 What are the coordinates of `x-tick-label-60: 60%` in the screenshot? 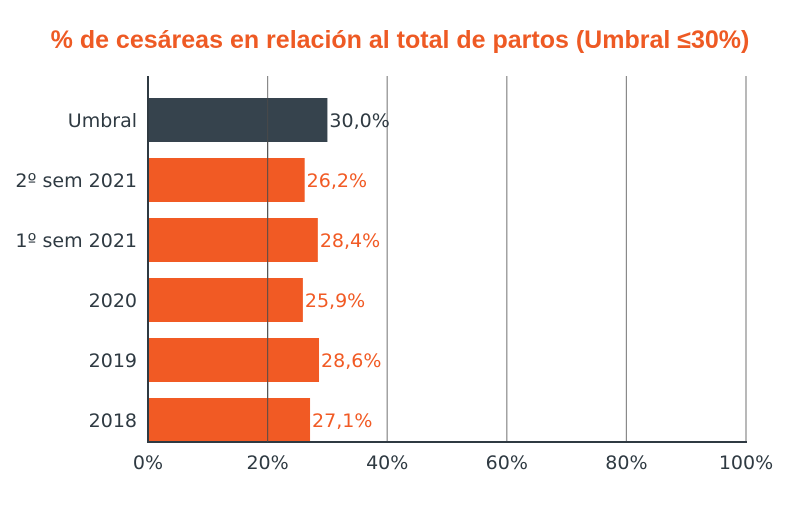 It's located at (507, 463).